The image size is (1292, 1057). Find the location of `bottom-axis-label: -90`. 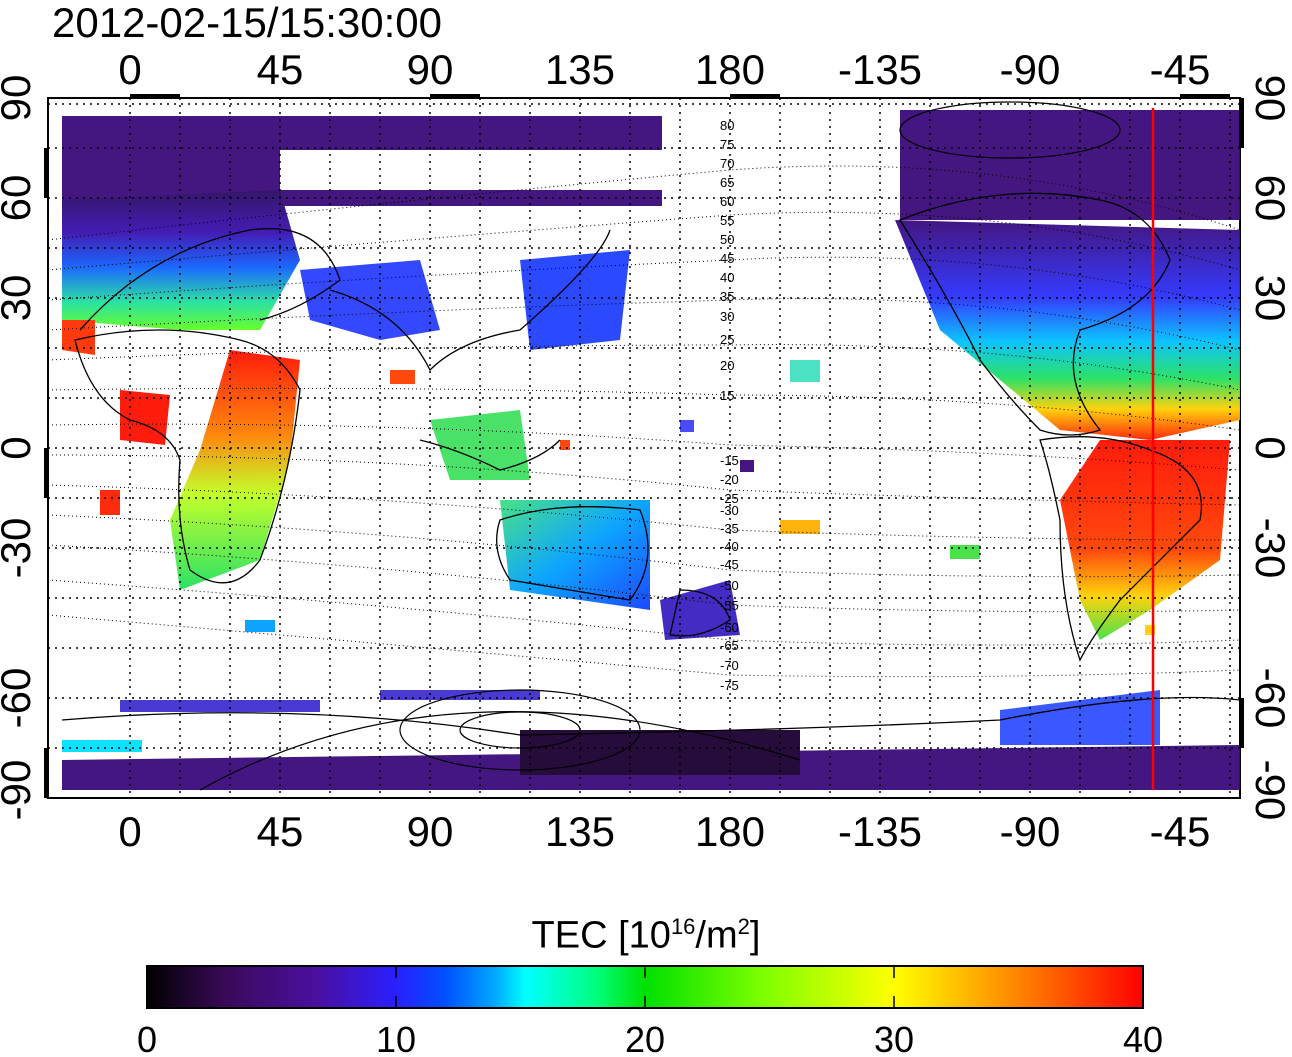

bottom-axis-label: -90 is located at coordinates (1030, 831).